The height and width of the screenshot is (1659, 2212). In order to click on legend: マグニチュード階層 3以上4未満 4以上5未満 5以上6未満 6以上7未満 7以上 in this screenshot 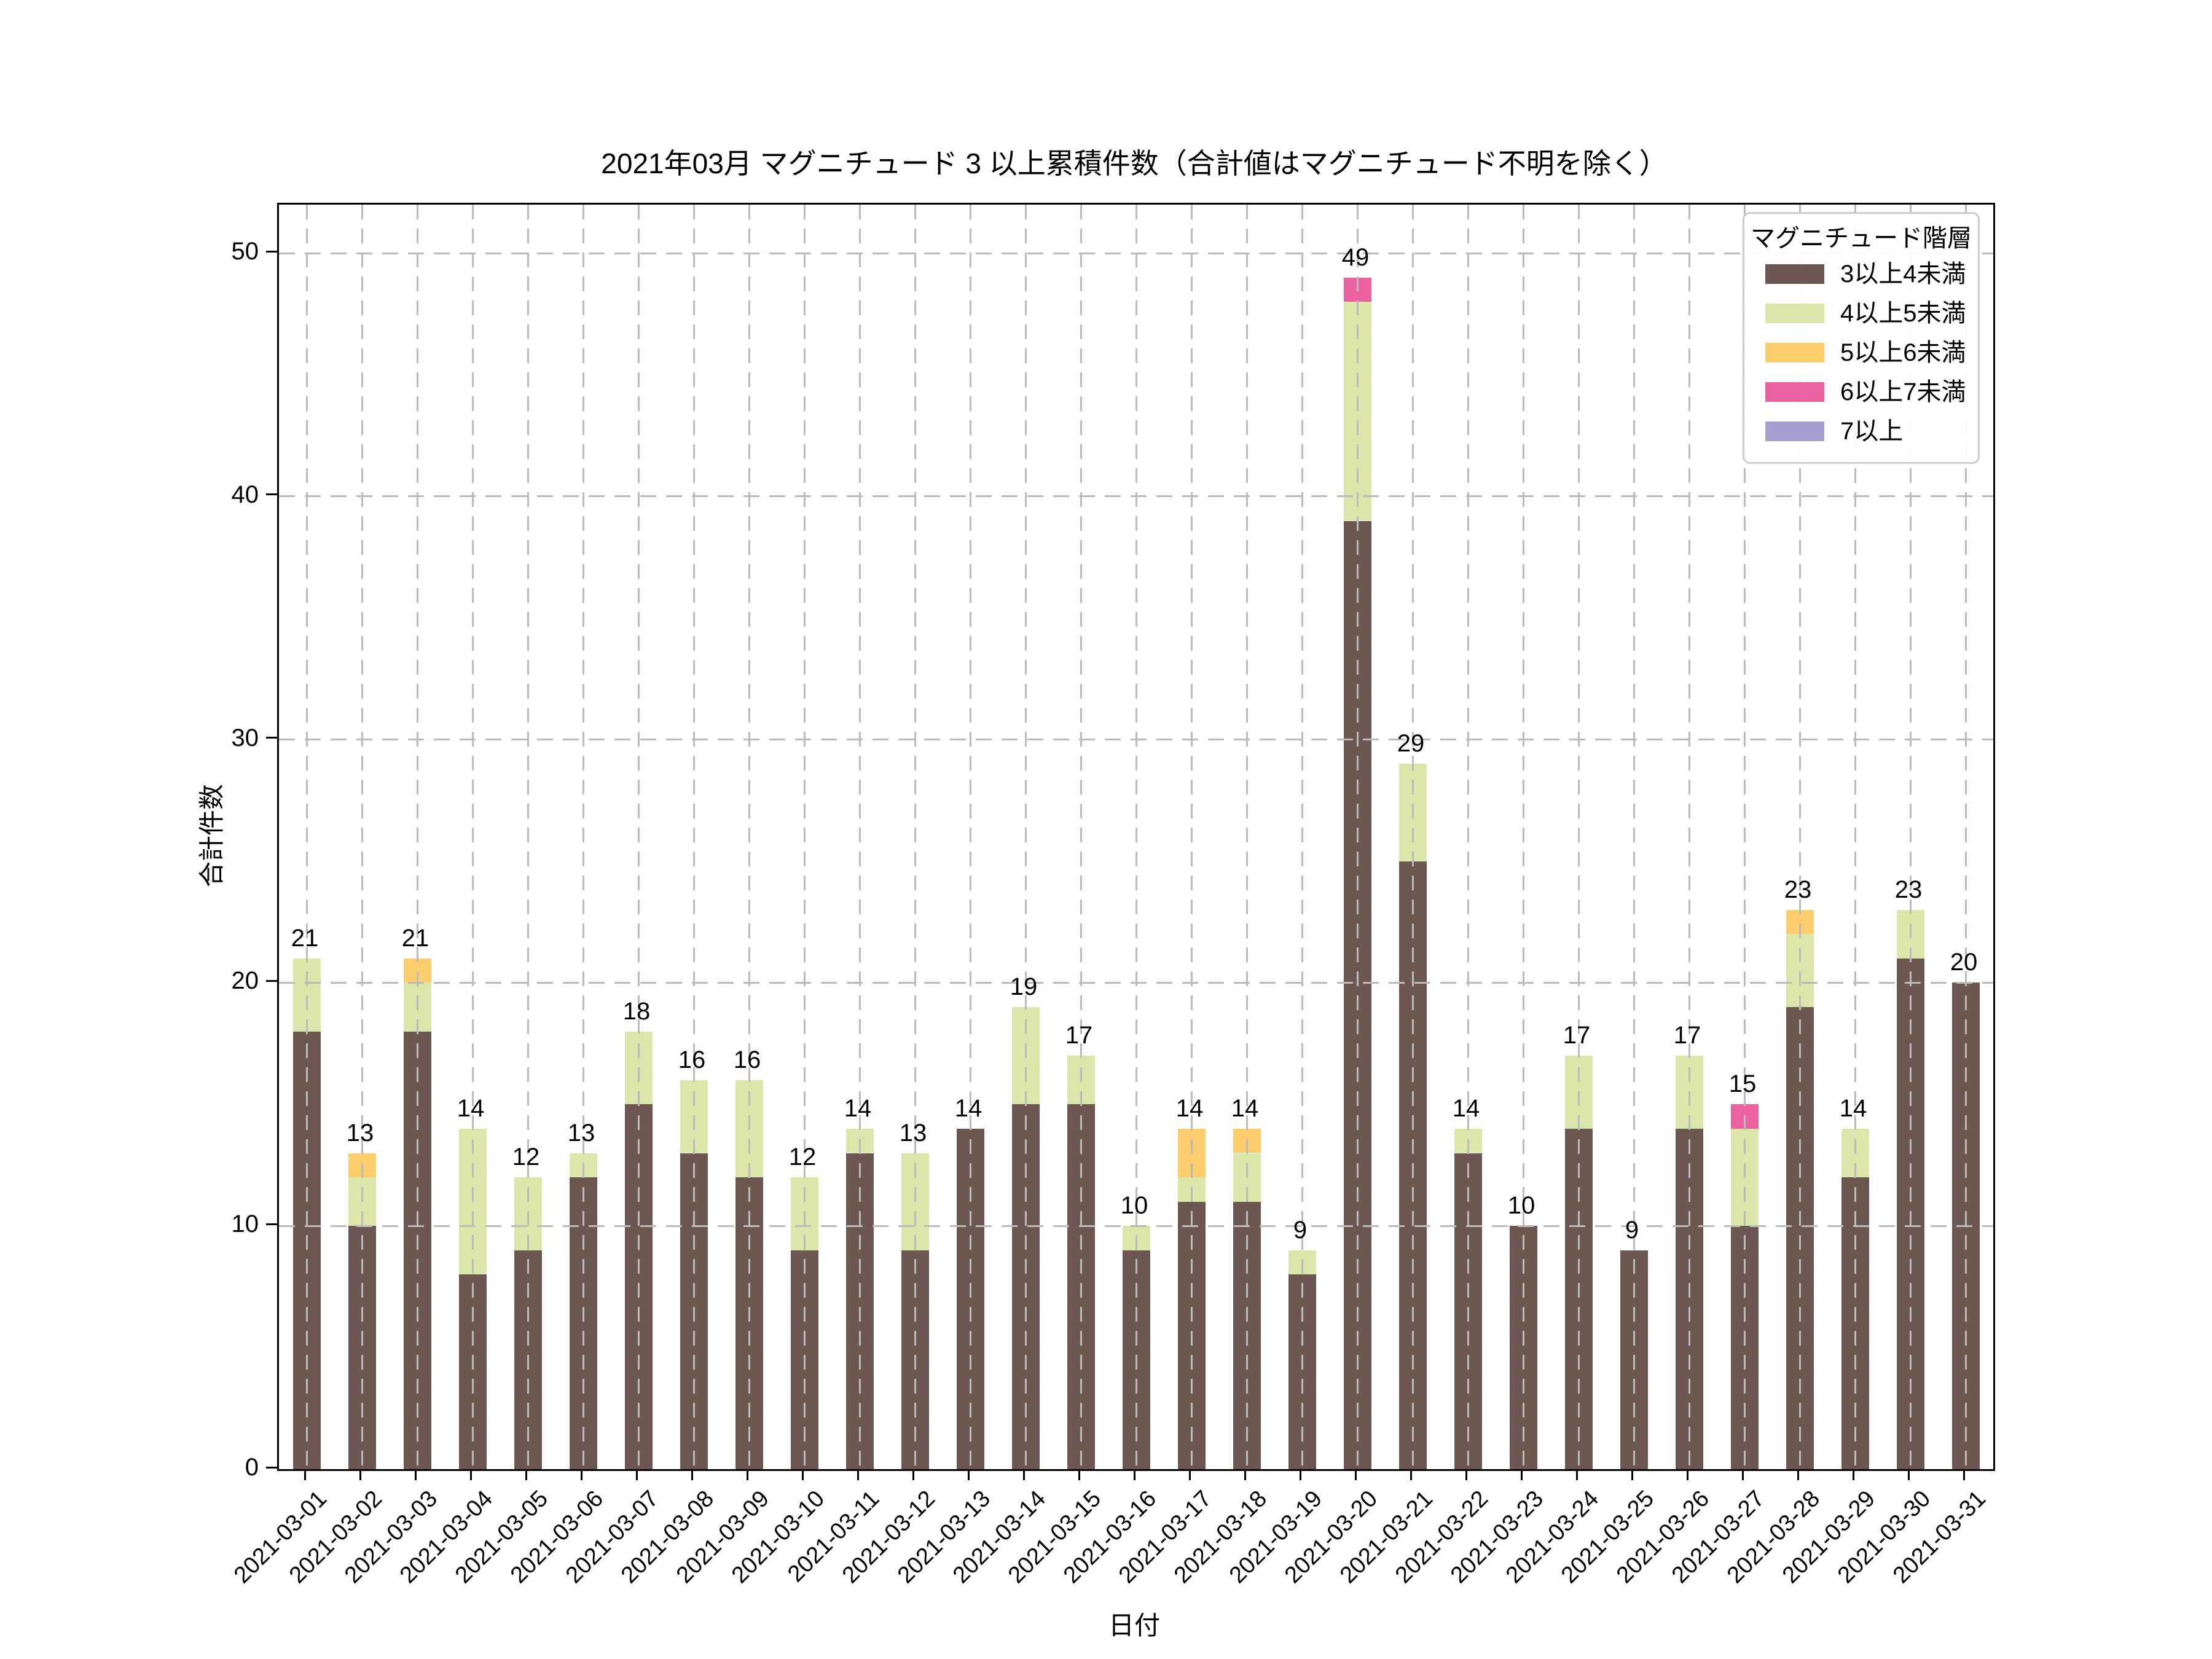, I will do `click(1861, 338)`.